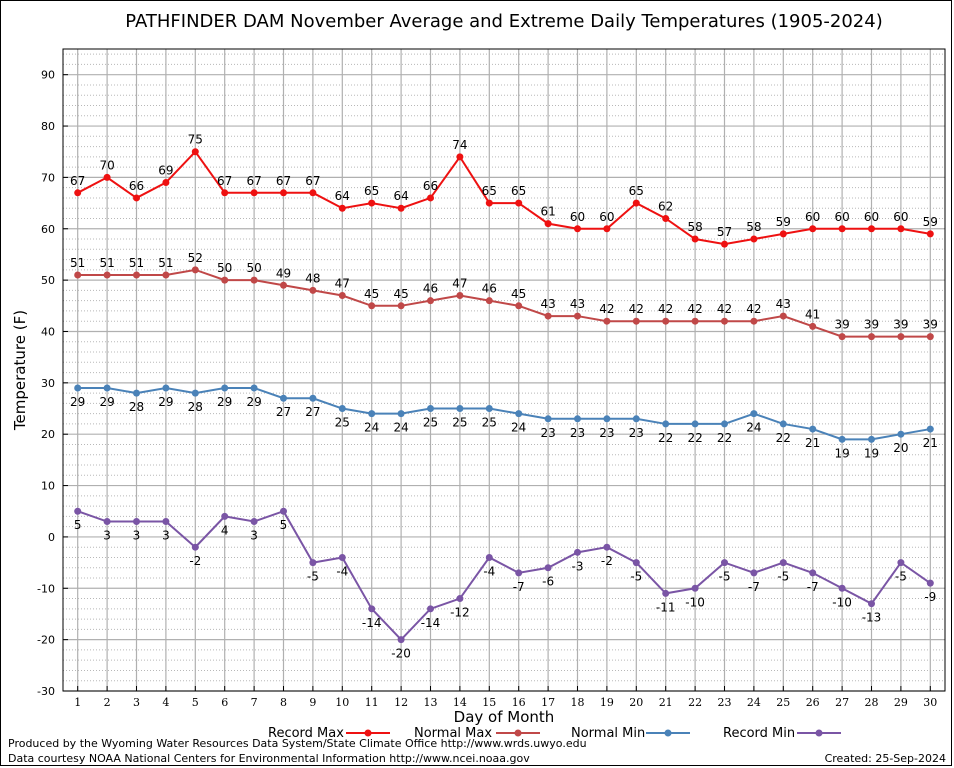 This screenshot has height=768, width=954. Describe the element at coordinates (106, 263) in the screenshot. I see `normal-max-data-label: 51` at that location.